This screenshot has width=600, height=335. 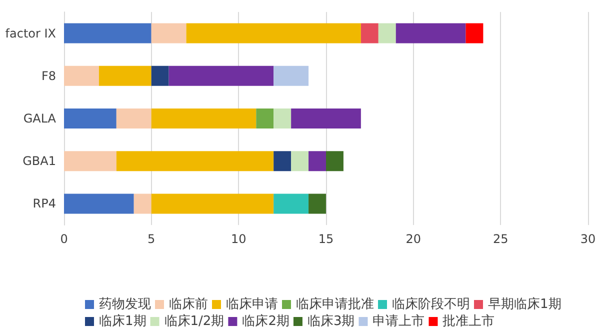 What do you see at coordinates (122, 321) in the screenshot?
I see `legend-label: 临床1期` at bounding box center [122, 321].